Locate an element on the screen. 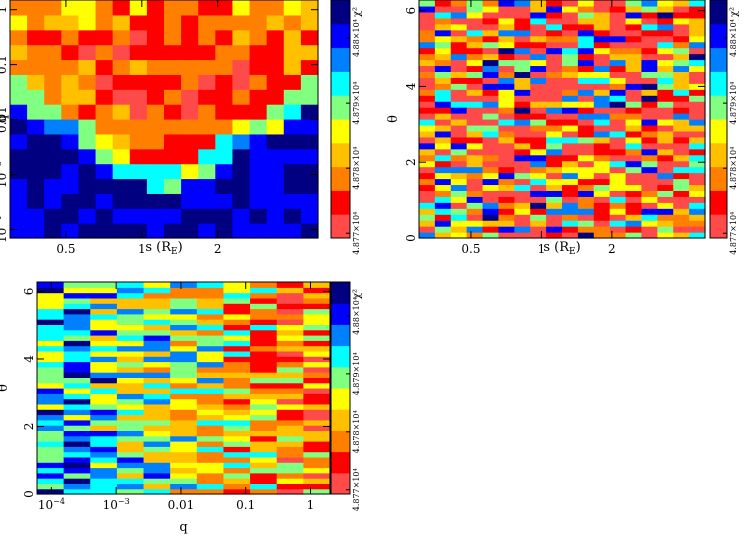 The width and height of the screenshot is (754, 537). y-tick-label: 0.01 is located at coordinates (4, 119).